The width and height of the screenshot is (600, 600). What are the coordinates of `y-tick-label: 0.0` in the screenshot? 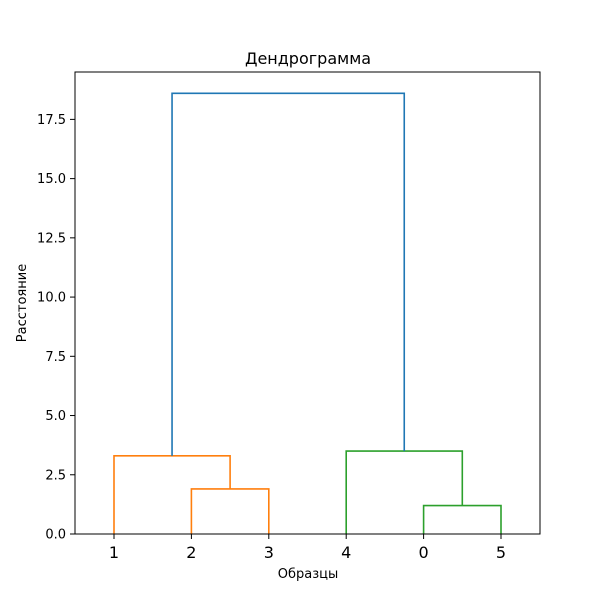 It's located at (55, 535).